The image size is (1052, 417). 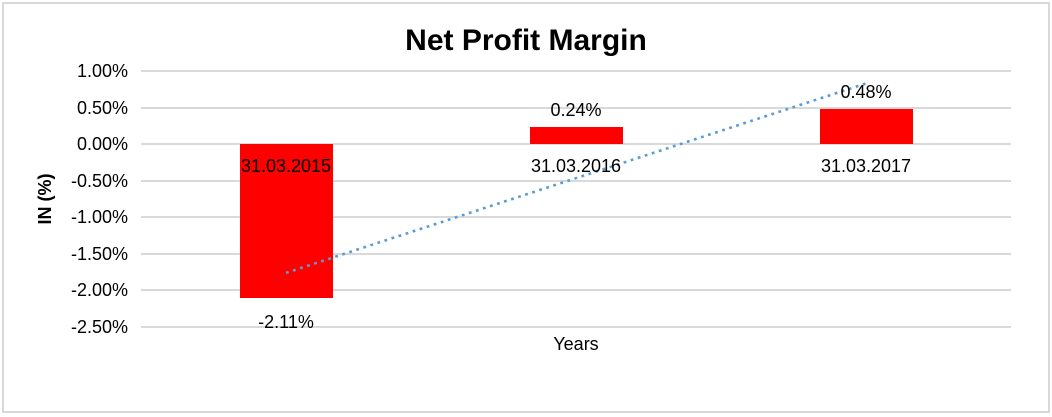 I want to click on y-tick-label: 0.50%, so click(x=102, y=107).